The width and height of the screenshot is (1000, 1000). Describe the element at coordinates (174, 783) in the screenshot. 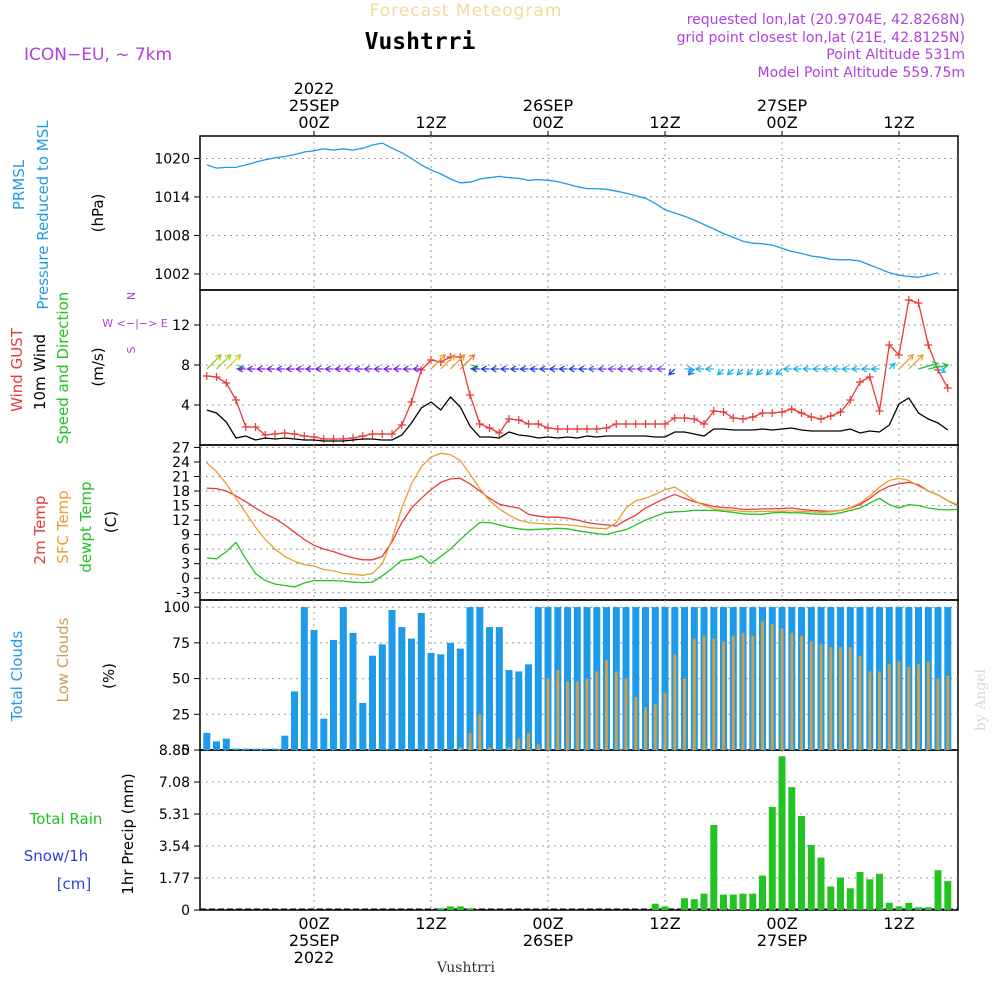

I see `y-tick-label: 7.08` at that location.